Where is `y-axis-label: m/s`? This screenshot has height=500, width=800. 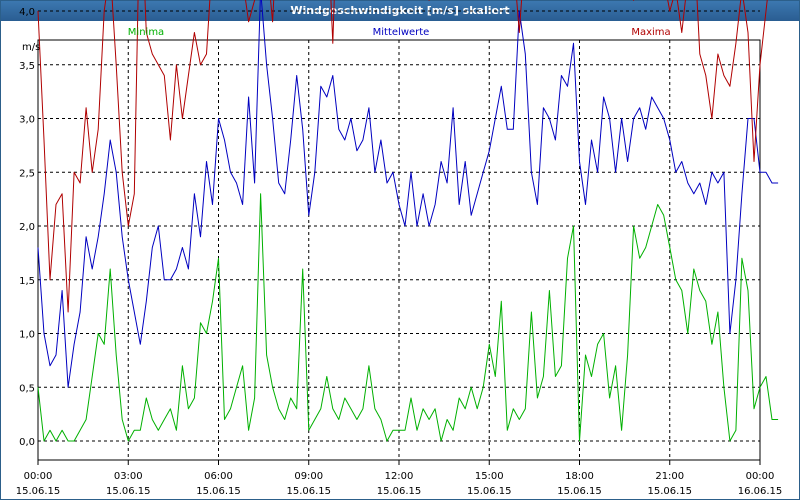 y-axis-label: m/s is located at coordinates (31, 47).